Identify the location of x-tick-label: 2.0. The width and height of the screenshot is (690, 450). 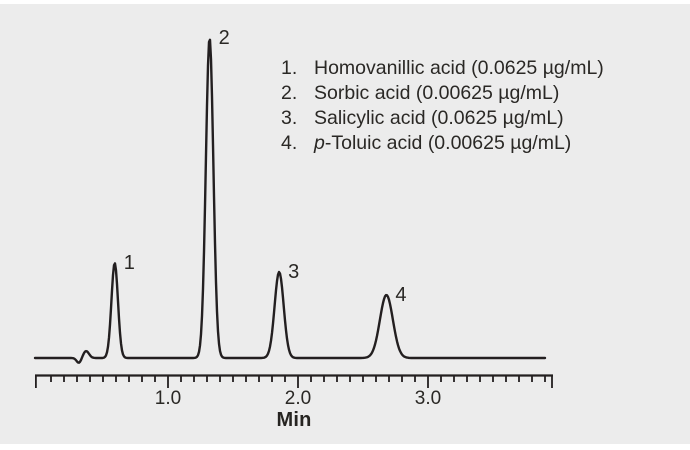
(298, 398).